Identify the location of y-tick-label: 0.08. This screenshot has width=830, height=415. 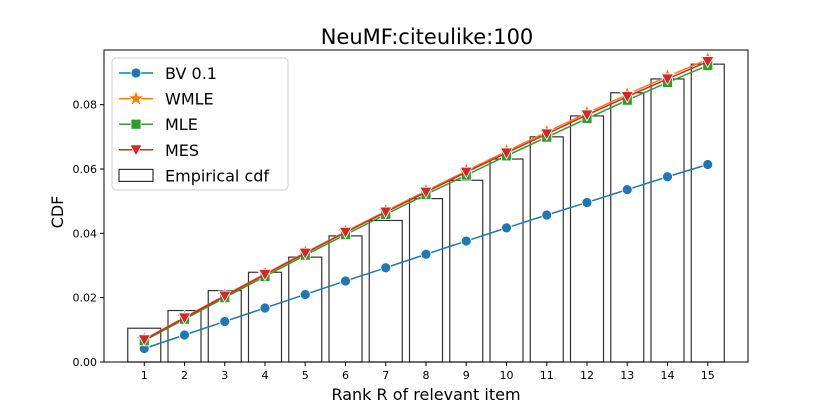
(85, 105).